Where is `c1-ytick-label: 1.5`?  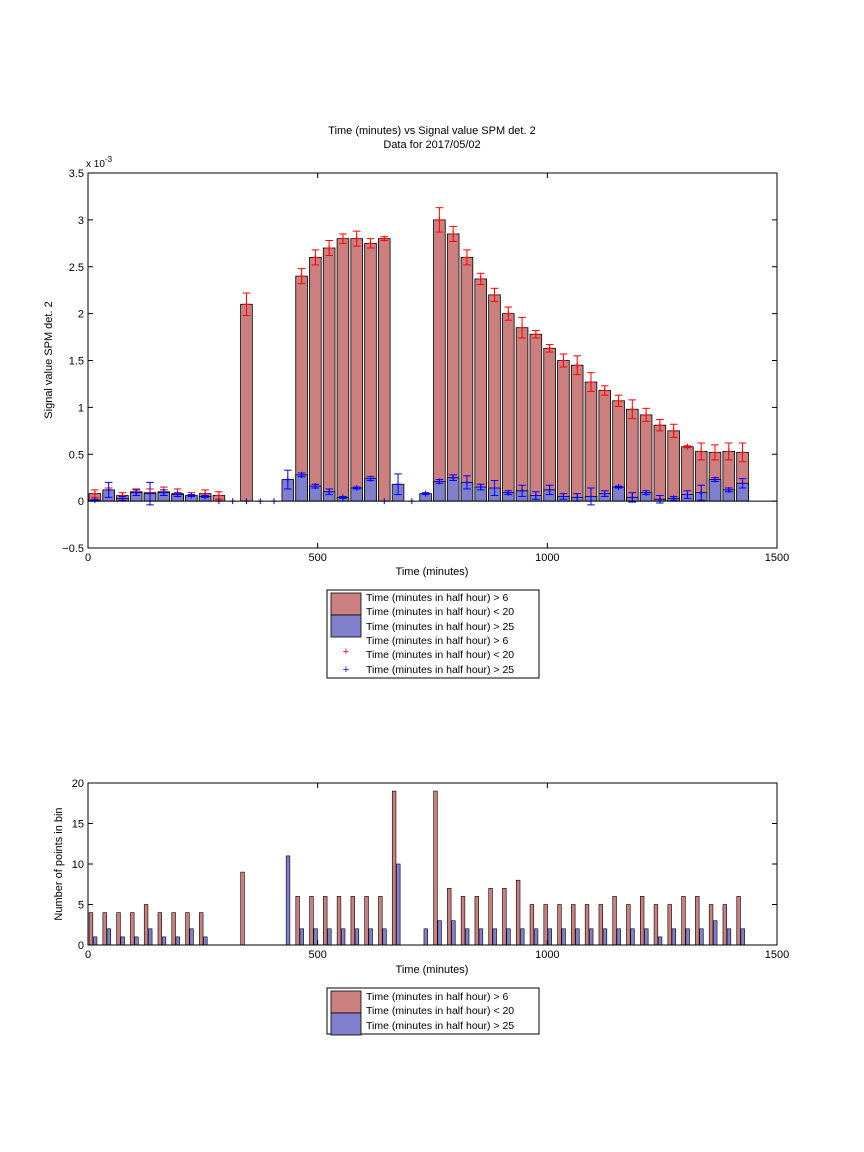
c1-ytick-label: 1.5 is located at coordinates (76, 362).